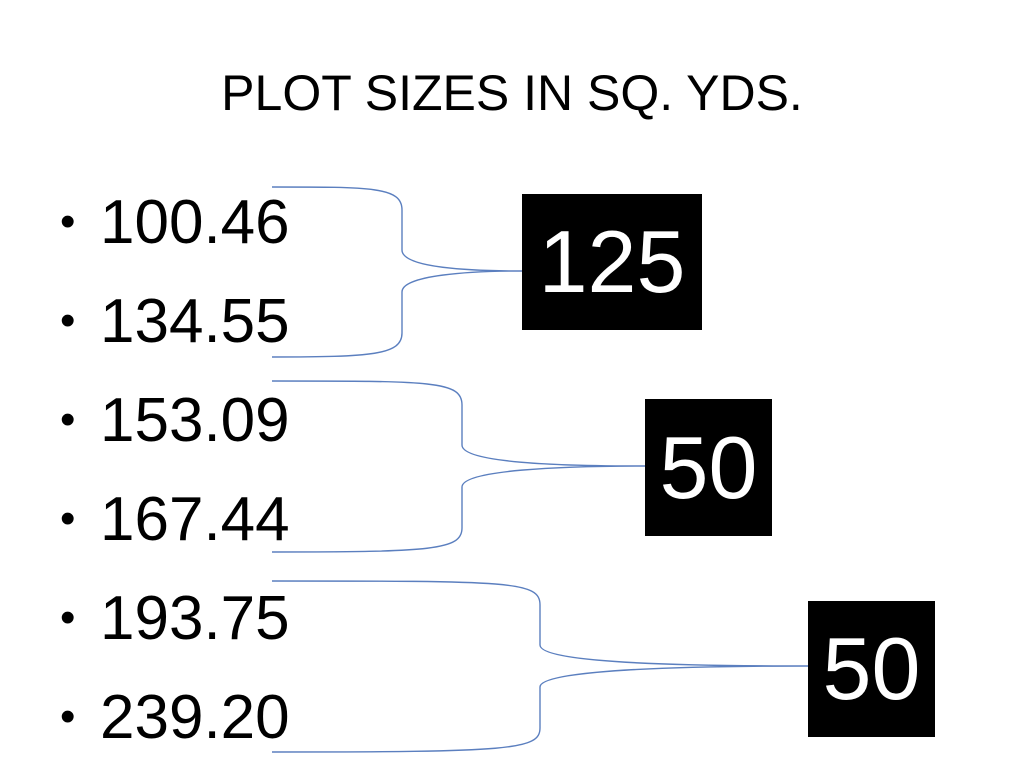 The width and height of the screenshot is (1024, 759). I want to click on list-item: • 134.55, so click(175, 321).